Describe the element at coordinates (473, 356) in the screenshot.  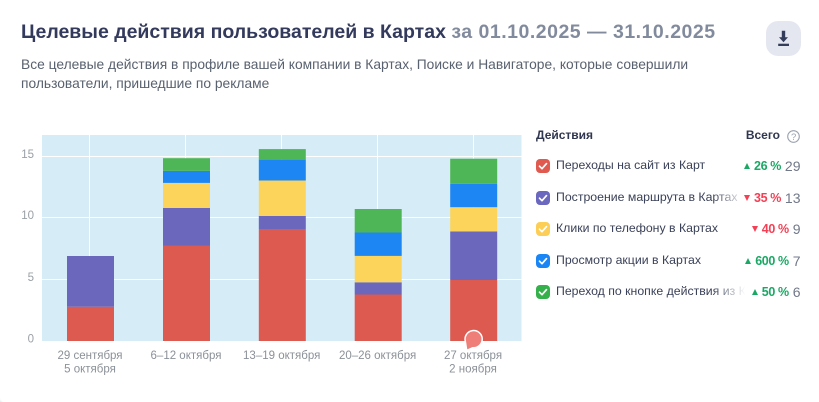
I see `svg-text: 27 октября` at that location.